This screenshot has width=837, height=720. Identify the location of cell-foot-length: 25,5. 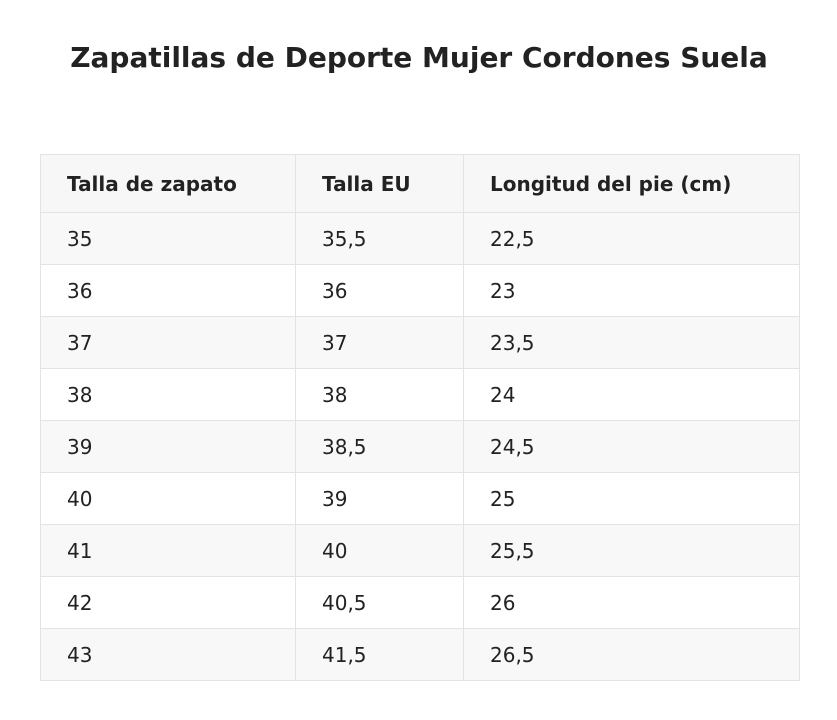
(631, 550).